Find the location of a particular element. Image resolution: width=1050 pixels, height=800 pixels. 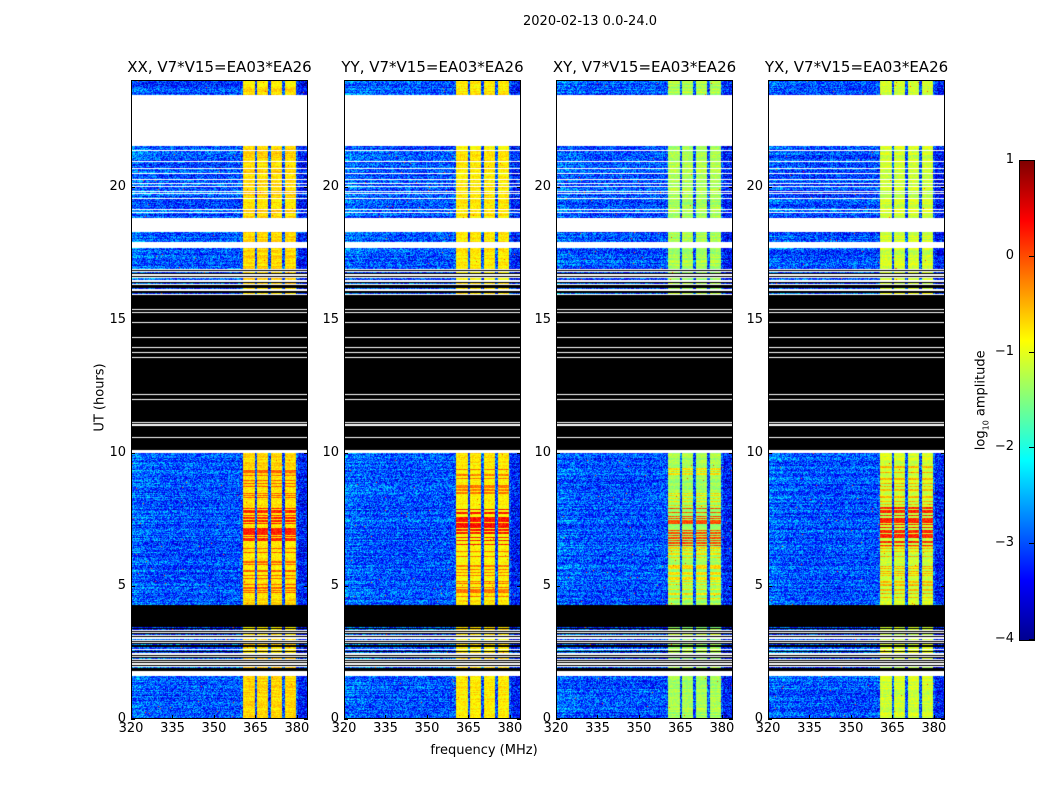

colorbar-label-tail: amplitude is located at coordinates (981, 385).